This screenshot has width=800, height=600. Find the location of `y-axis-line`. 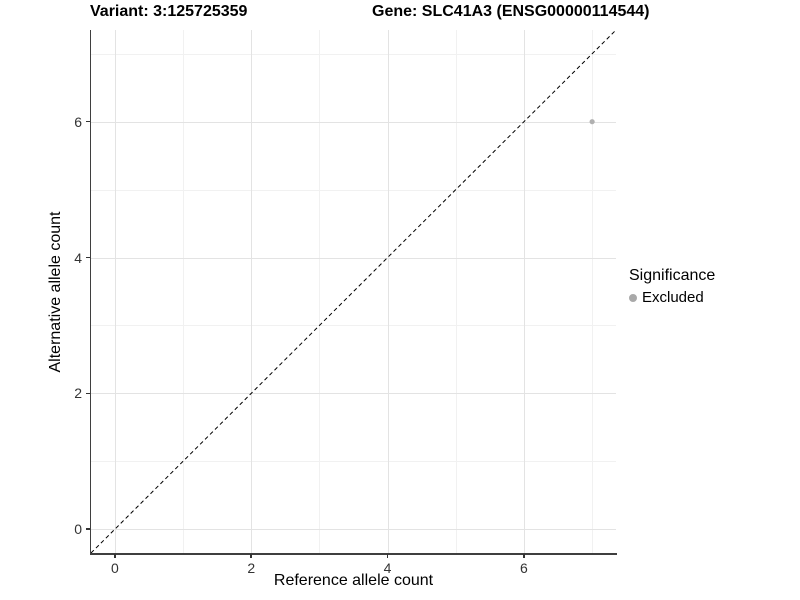

y-axis-line is located at coordinates (90, 292).